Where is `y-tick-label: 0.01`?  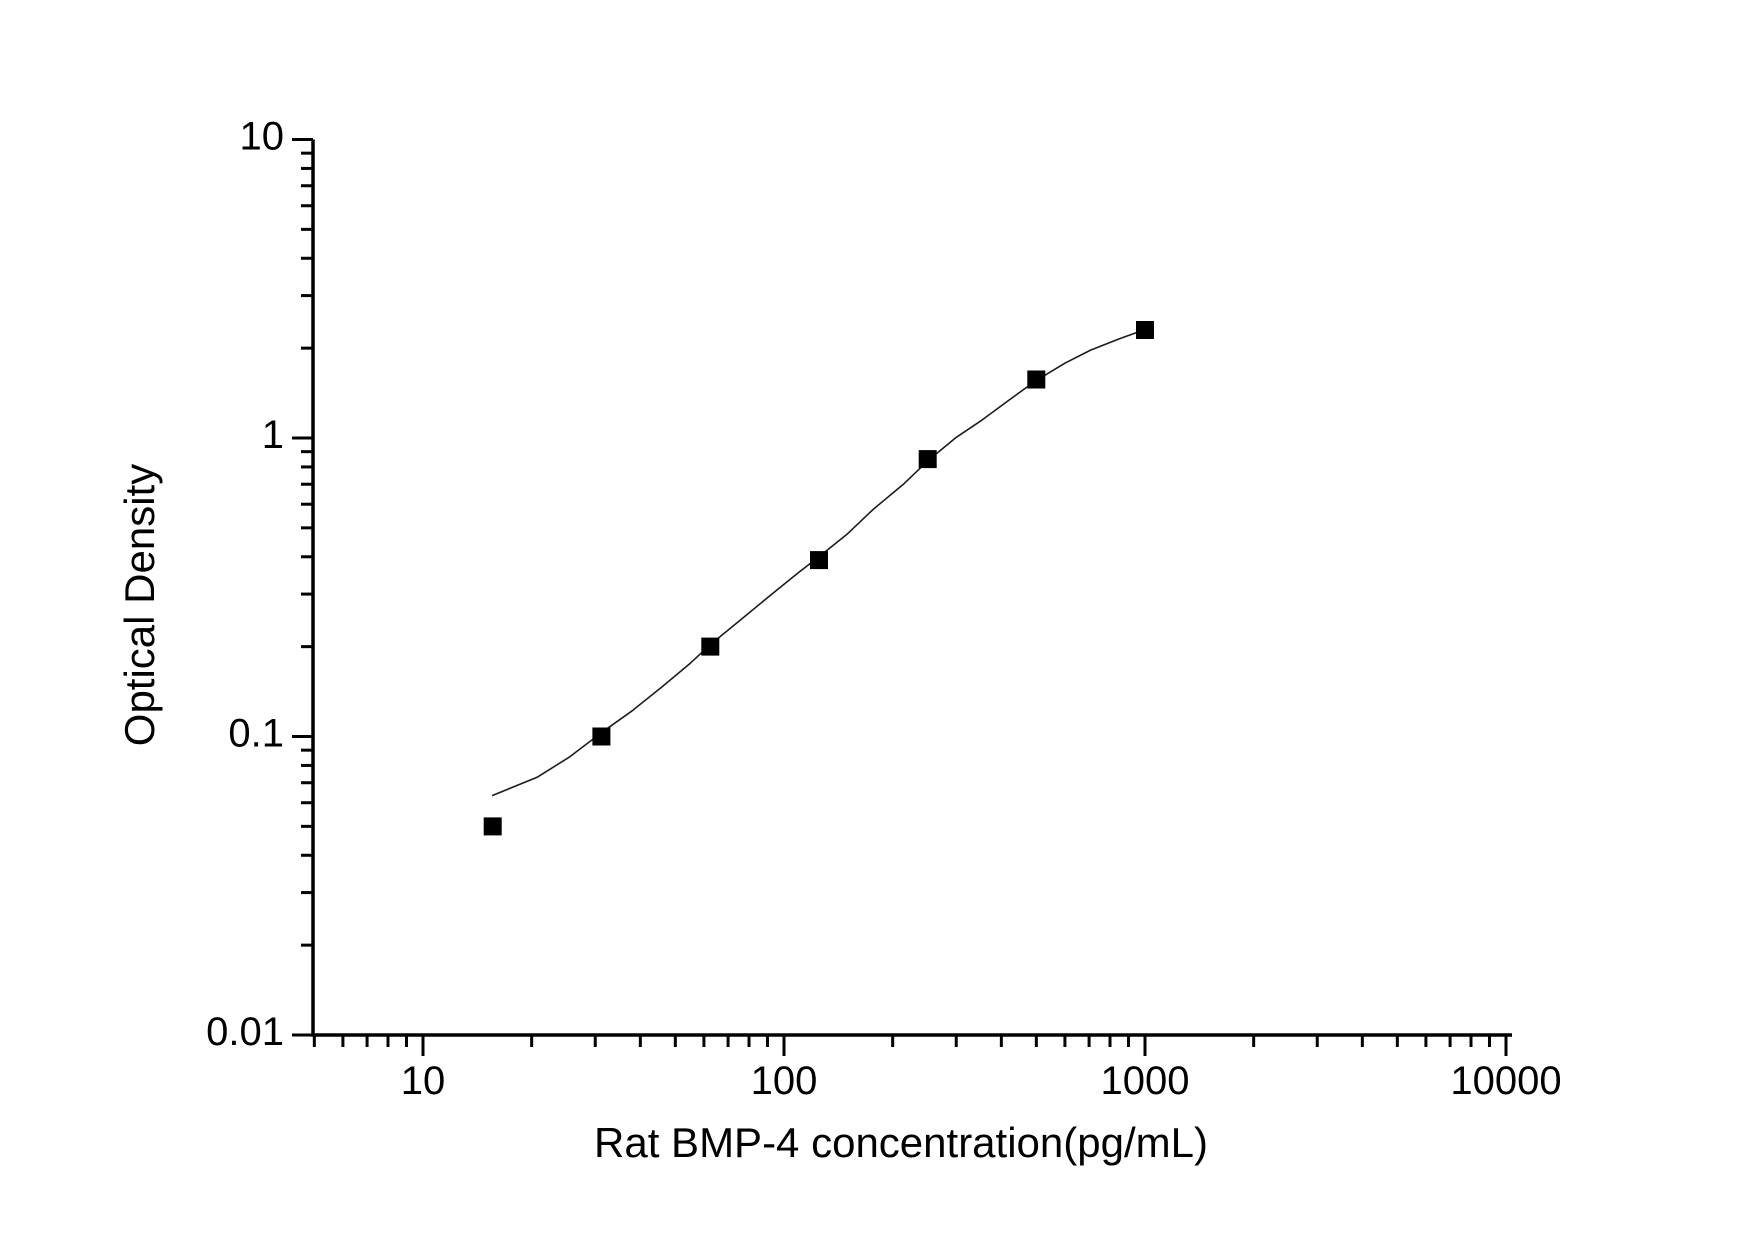
y-tick-label: 0.01 is located at coordinates (245, 1032).